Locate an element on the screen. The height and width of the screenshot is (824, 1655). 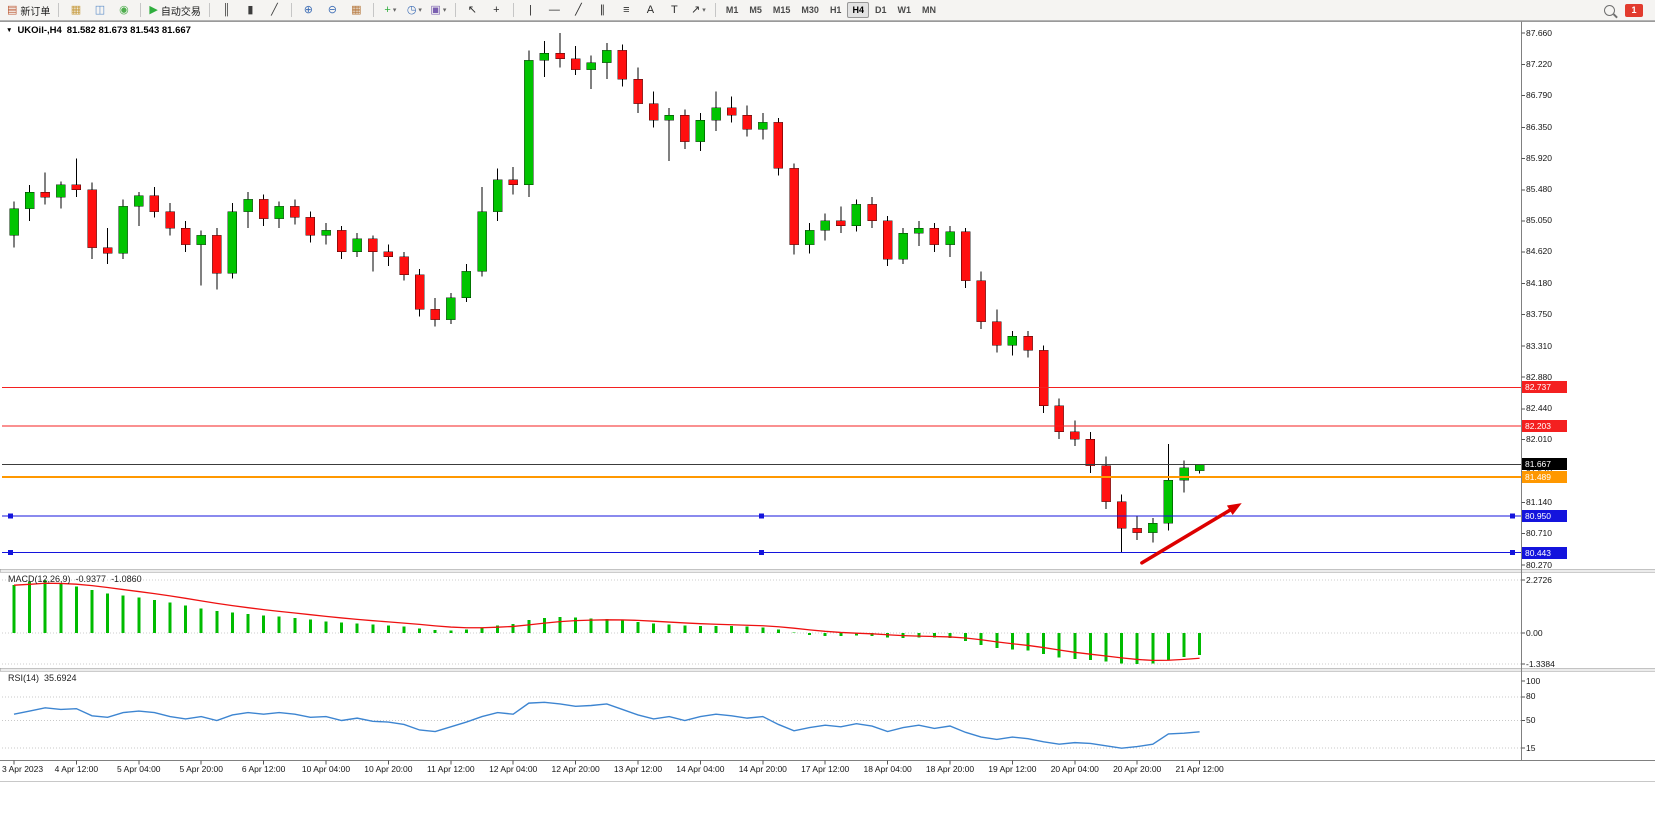
notification-badge: 1 is located at coordinates (1634, 10).